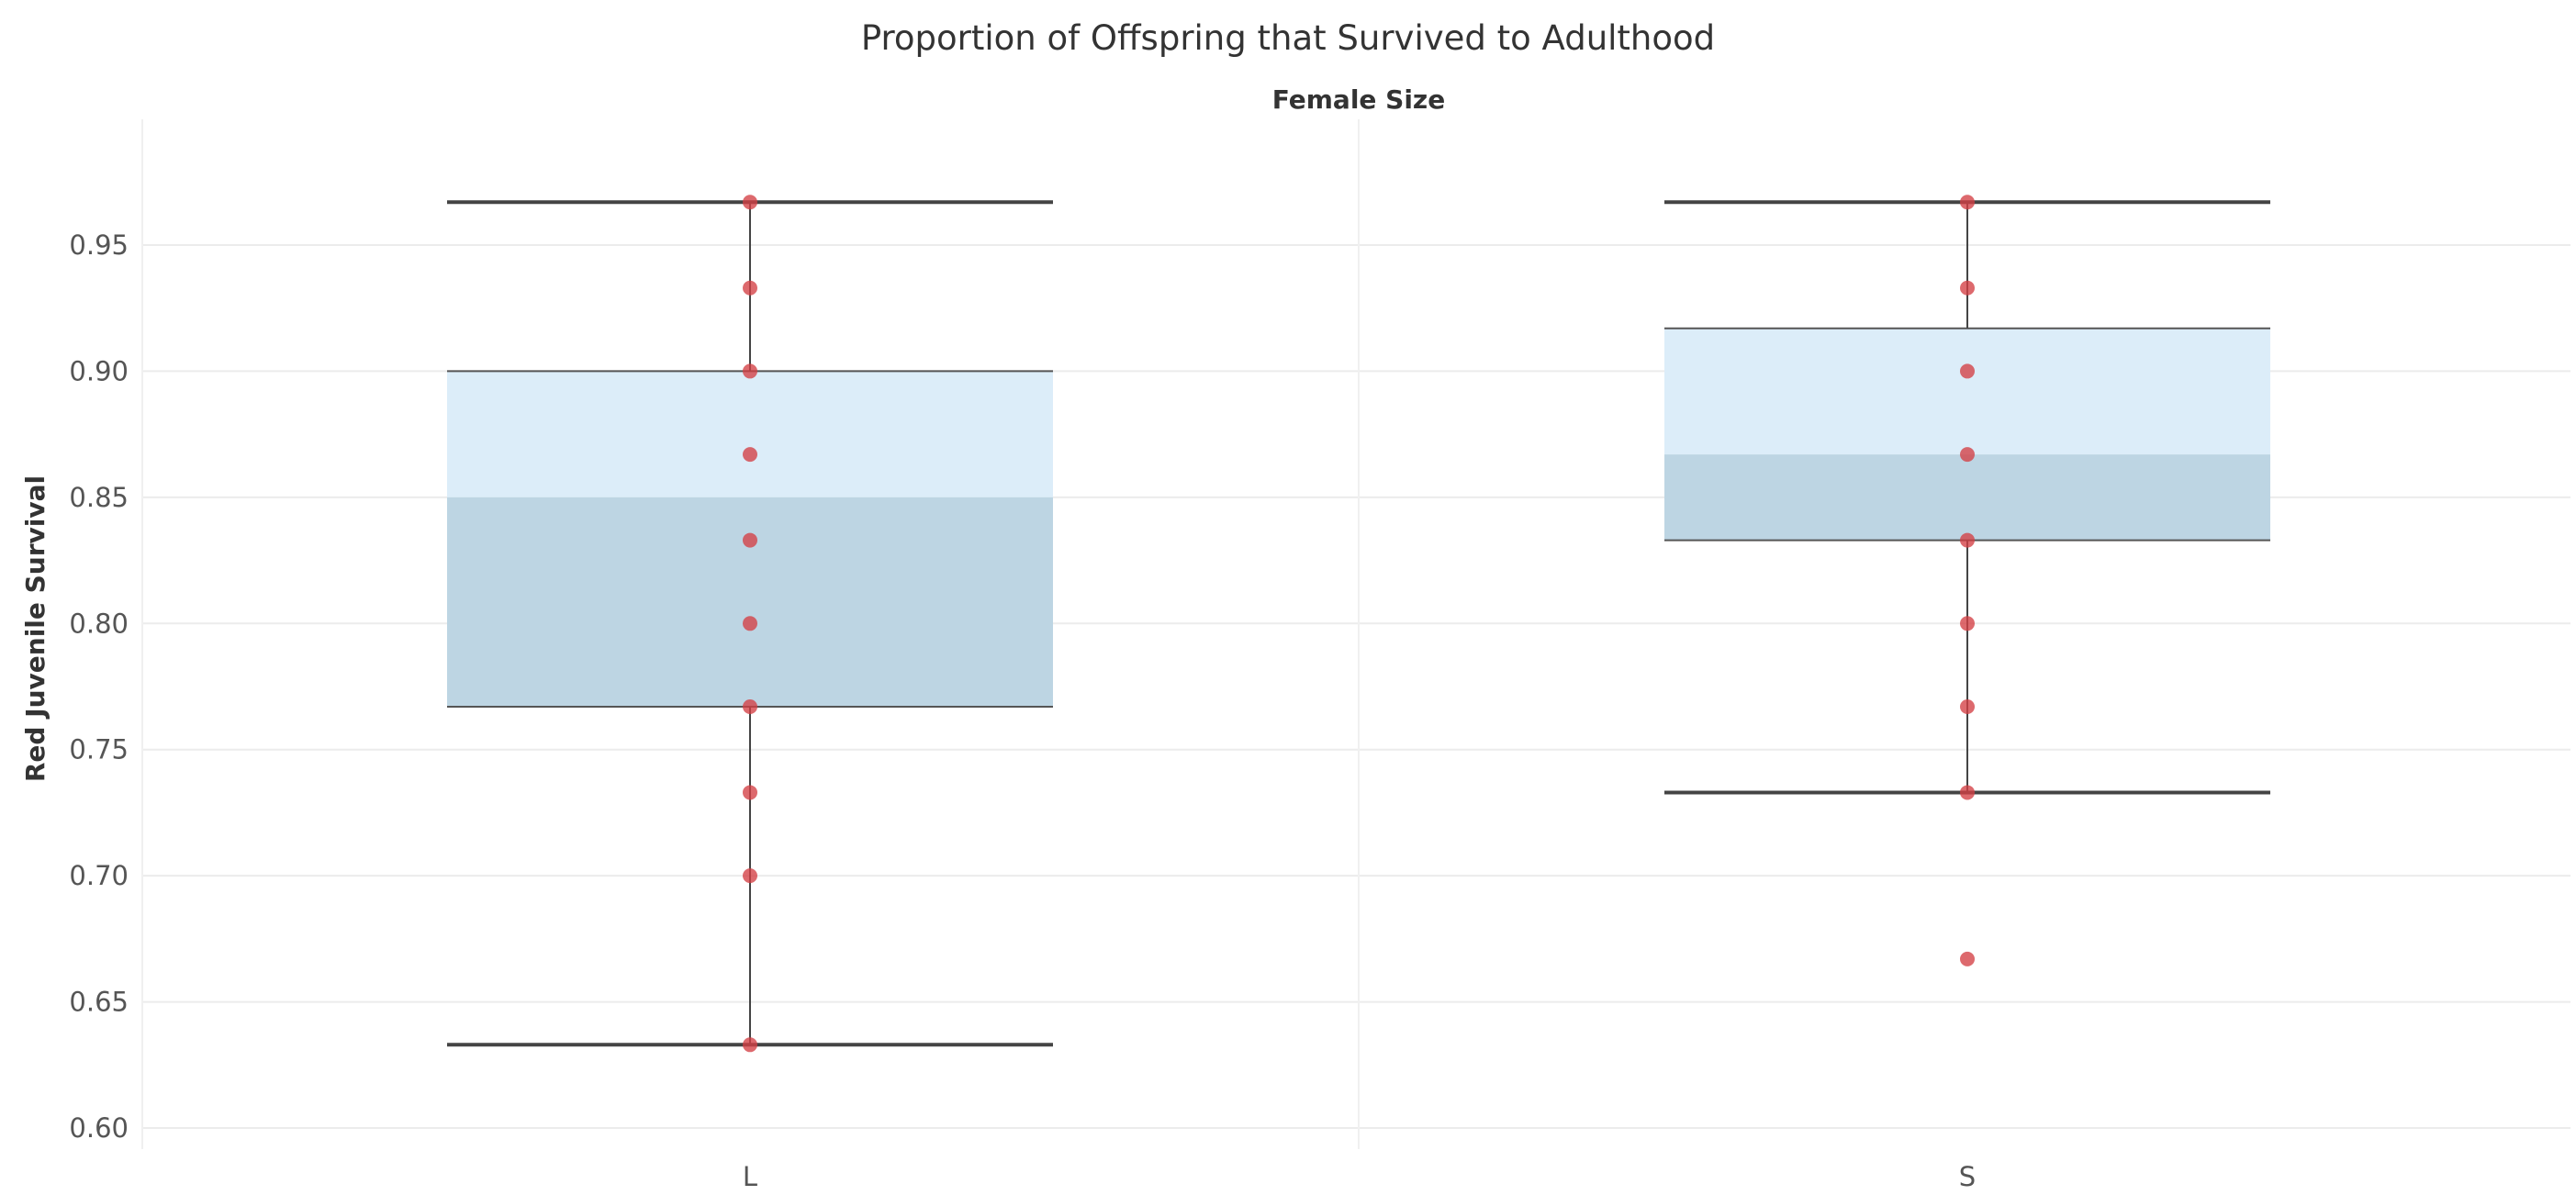 This screenshot has width=2576, height=1195. Describe the element at coordinates (750, 434) in the screenshot. I see `box-upper-L` at that location.